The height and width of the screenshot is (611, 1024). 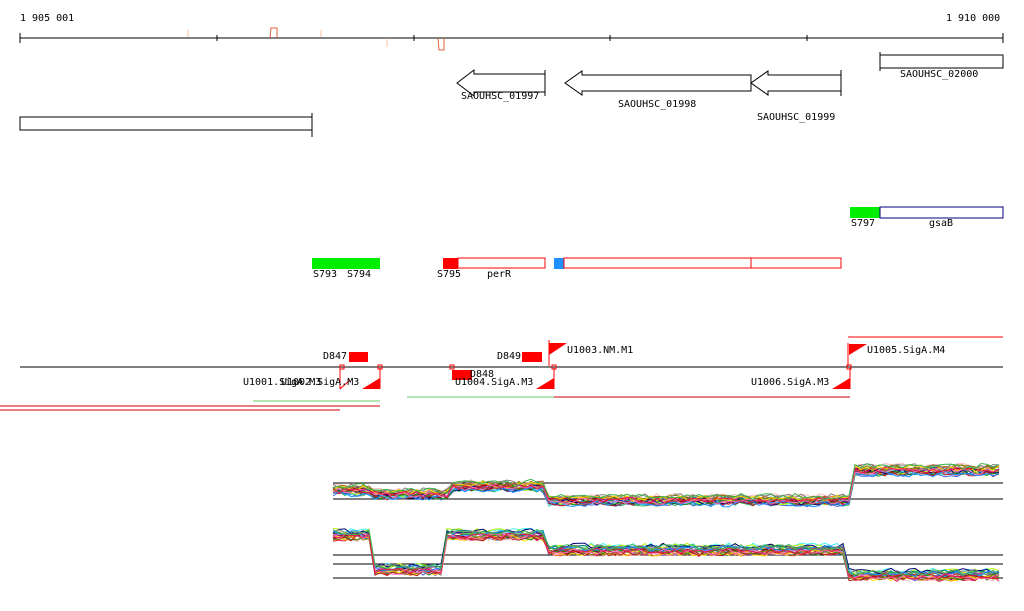 I want to click on promoter-label: U1002.SigA.M3, so click(x=320, y=382).